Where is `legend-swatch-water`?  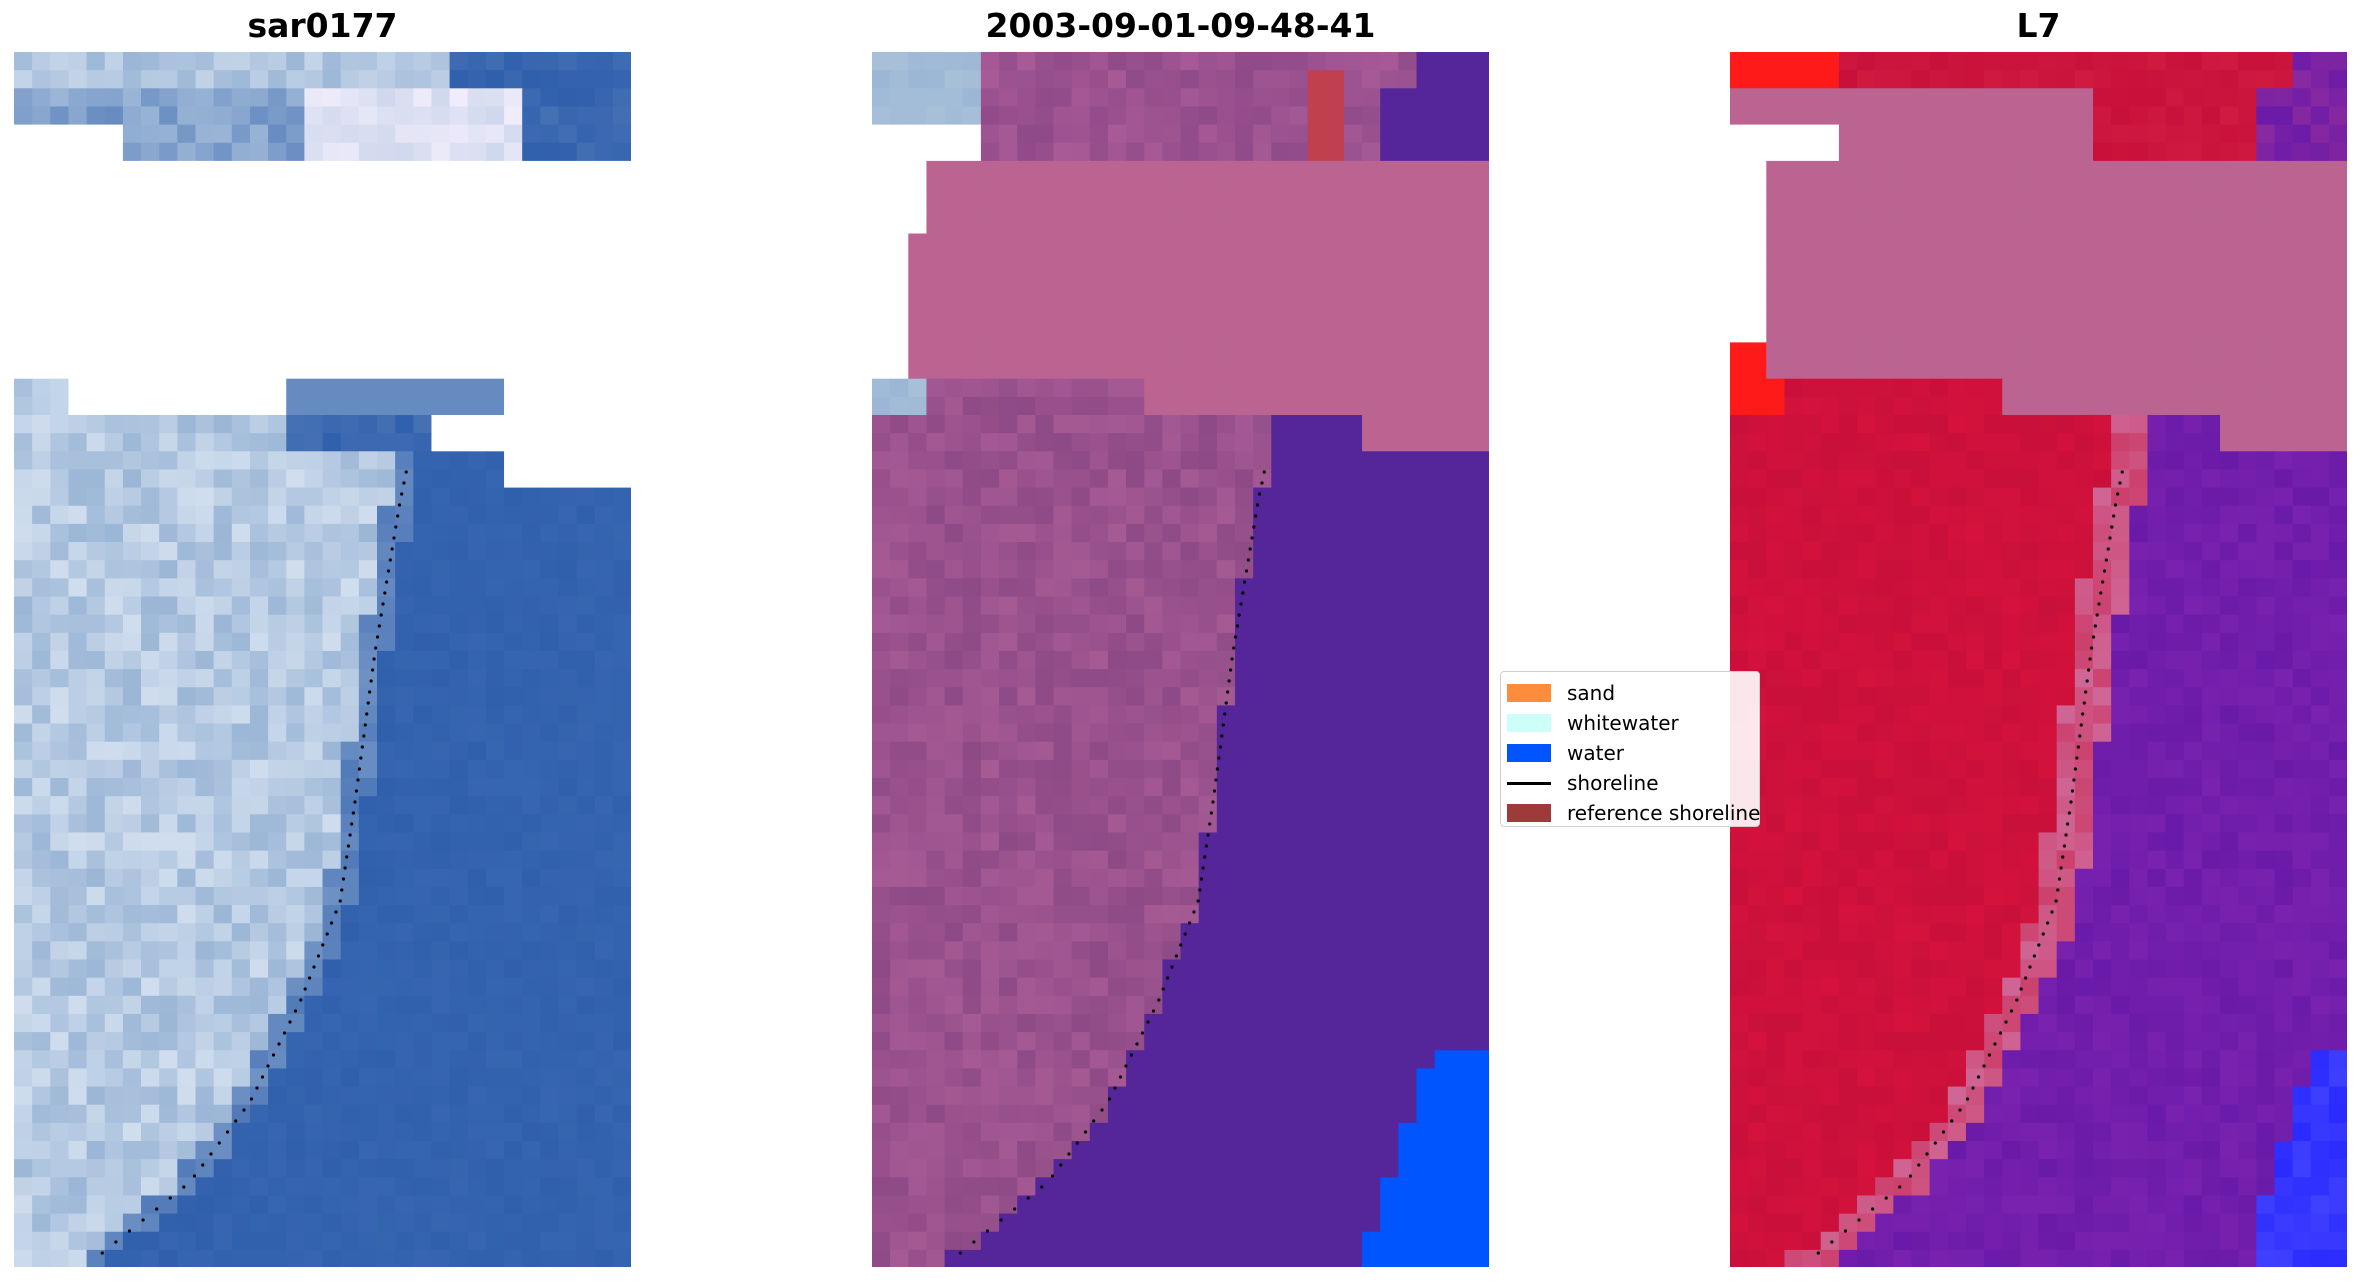 legend-swatch-water is located at coordinates (1529, 753).